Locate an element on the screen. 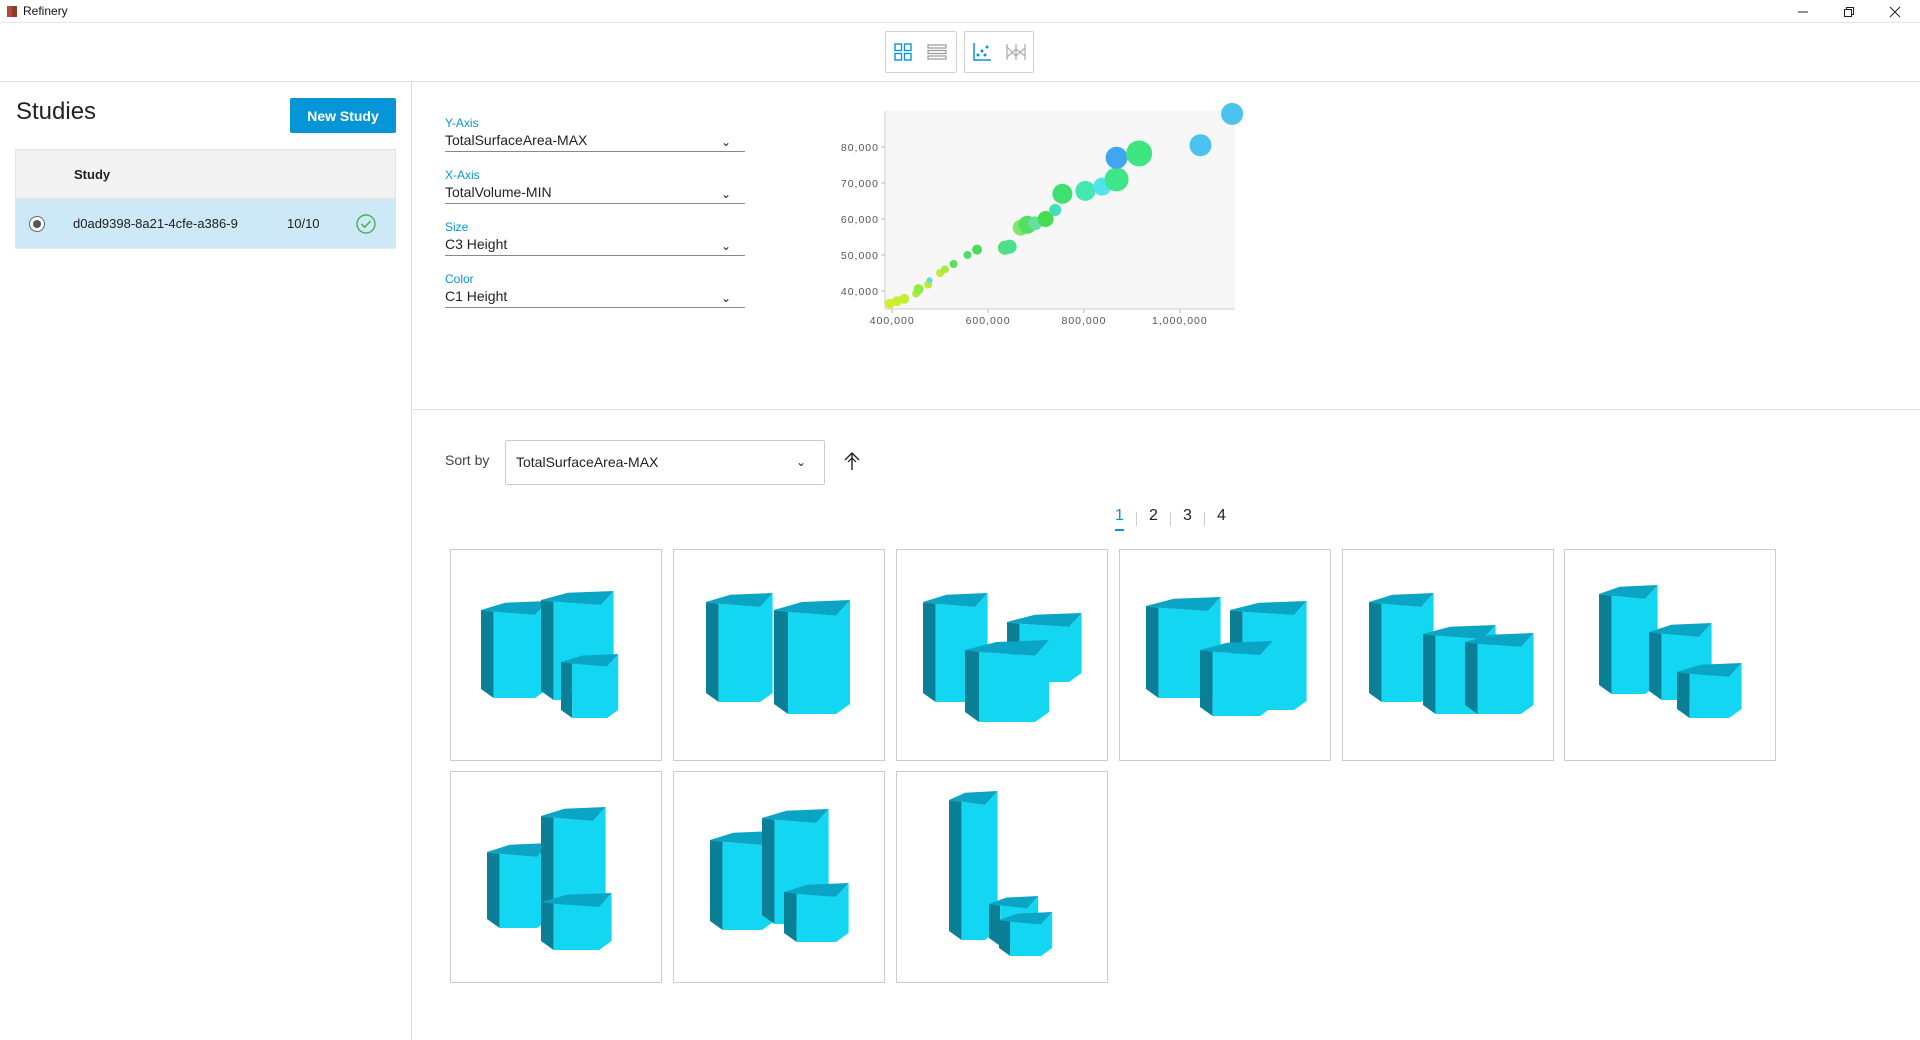  y-axis-field: Y-Axis TotalSurfaceArea-MAX ⌄ is located at coordinates (595, 134).